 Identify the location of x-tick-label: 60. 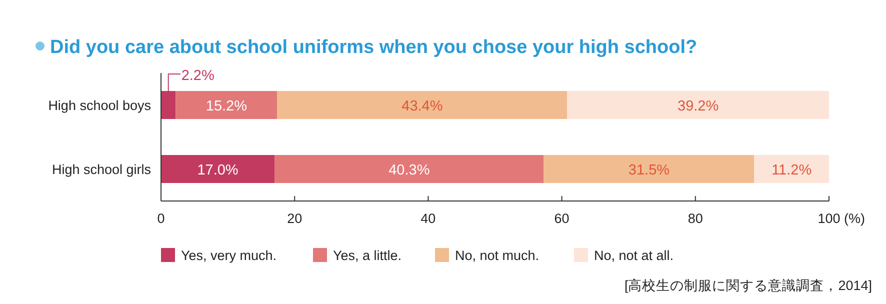
(562, 218).